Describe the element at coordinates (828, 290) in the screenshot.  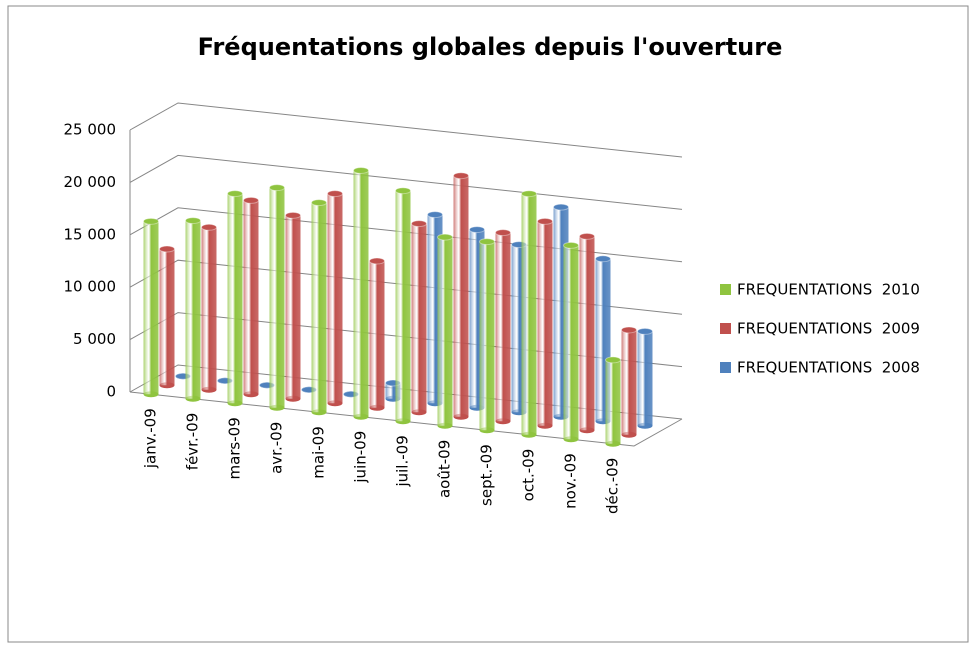
I see `legend-label: FREQUENTATIONS 2010` at that location.